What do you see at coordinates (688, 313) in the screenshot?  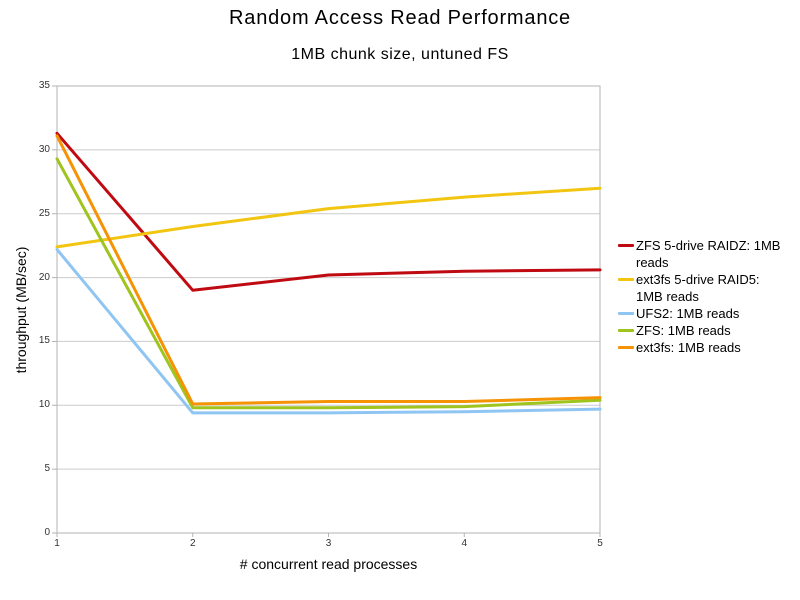 I see `legend-label: UFS2: 1MB reads` at bounding box center [688, 313].